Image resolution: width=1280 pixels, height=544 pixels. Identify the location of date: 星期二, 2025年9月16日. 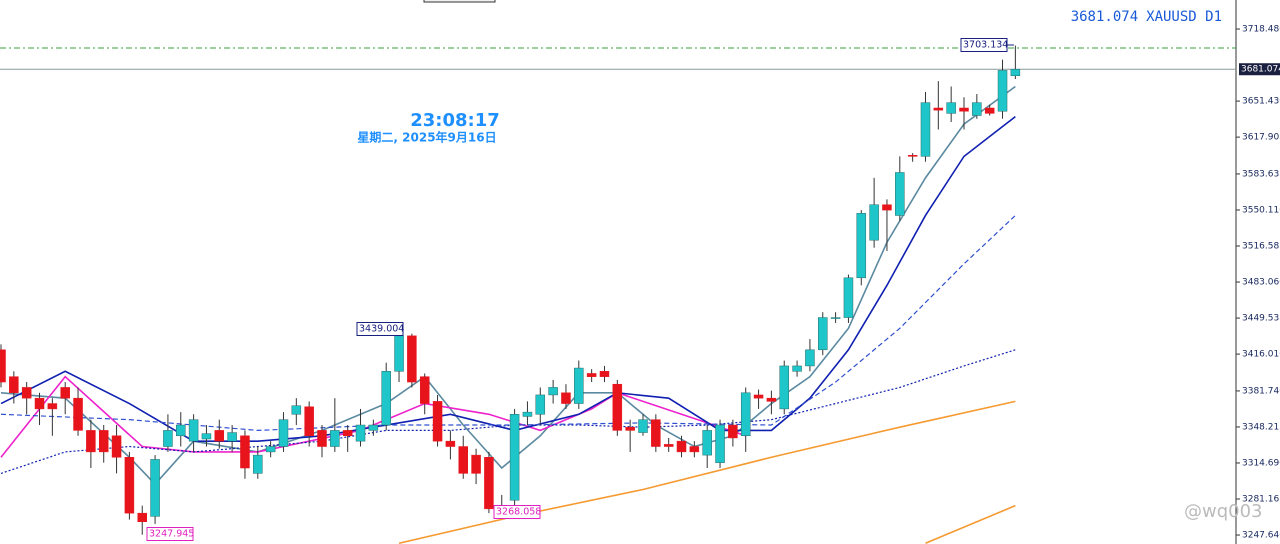
(426, 137).